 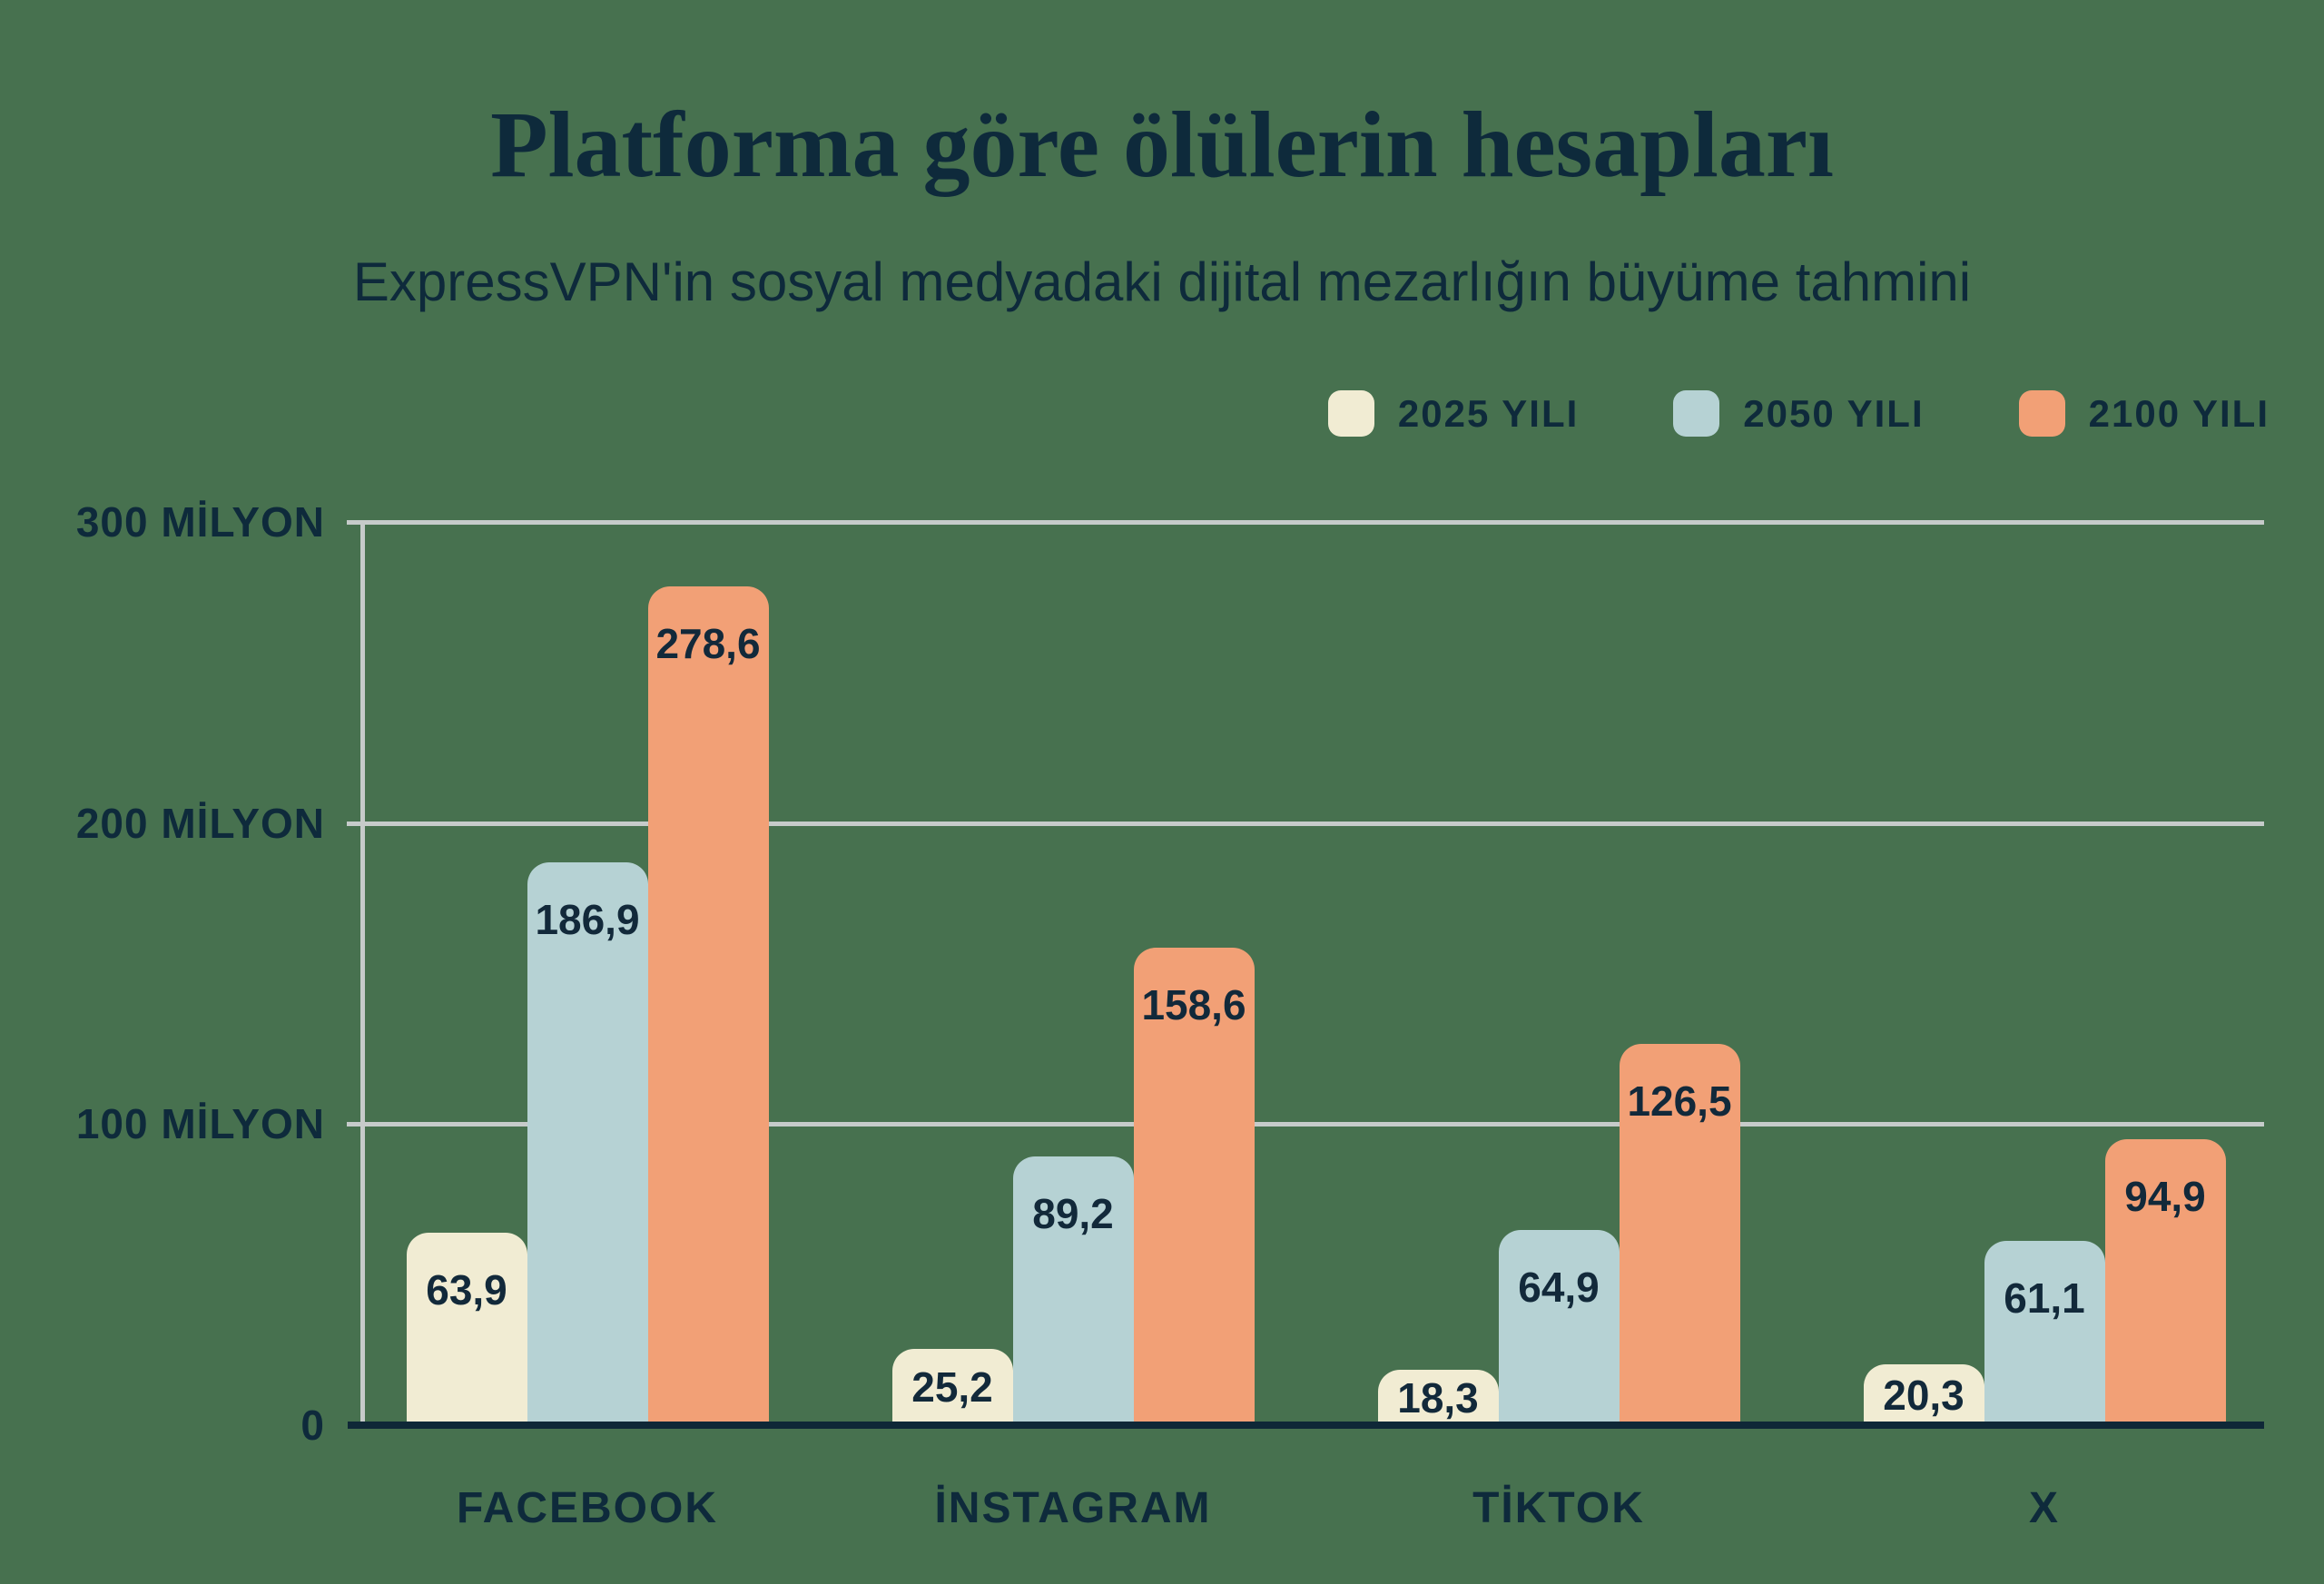 What do you see at coordinates (1559, 1287) in the screenshot?
I see `bar-value-label-ti-ktok-2050-yili: 64,9` at bounding box center [1559, 1287].